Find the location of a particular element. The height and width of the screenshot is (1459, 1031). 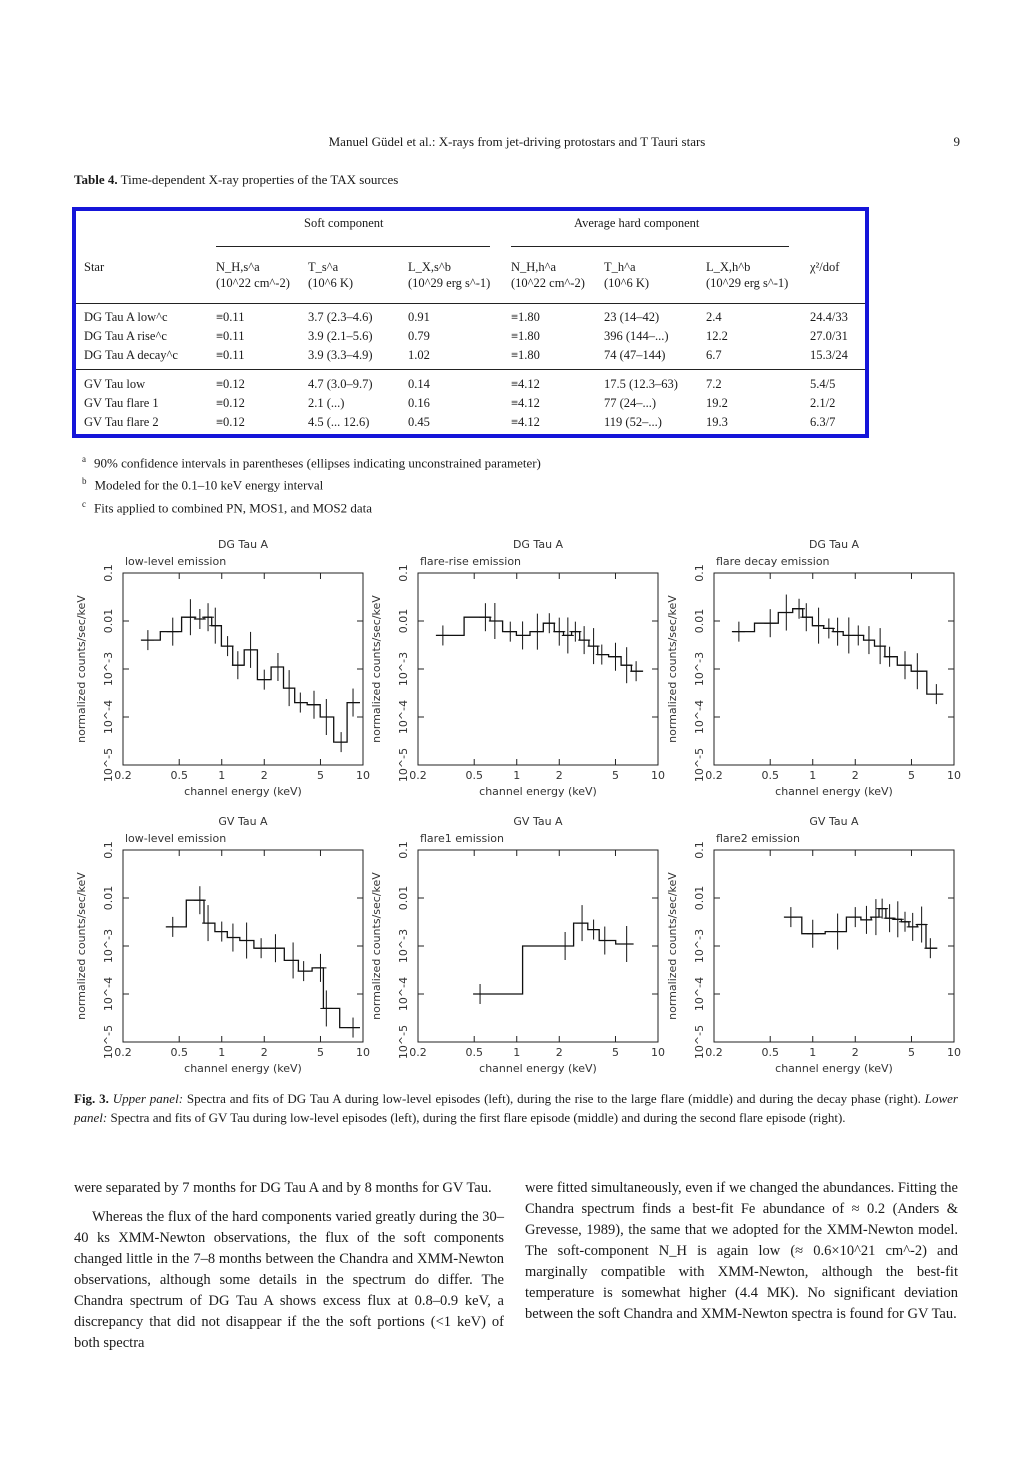

page-number: 9 is located at coordinates (957, 141).